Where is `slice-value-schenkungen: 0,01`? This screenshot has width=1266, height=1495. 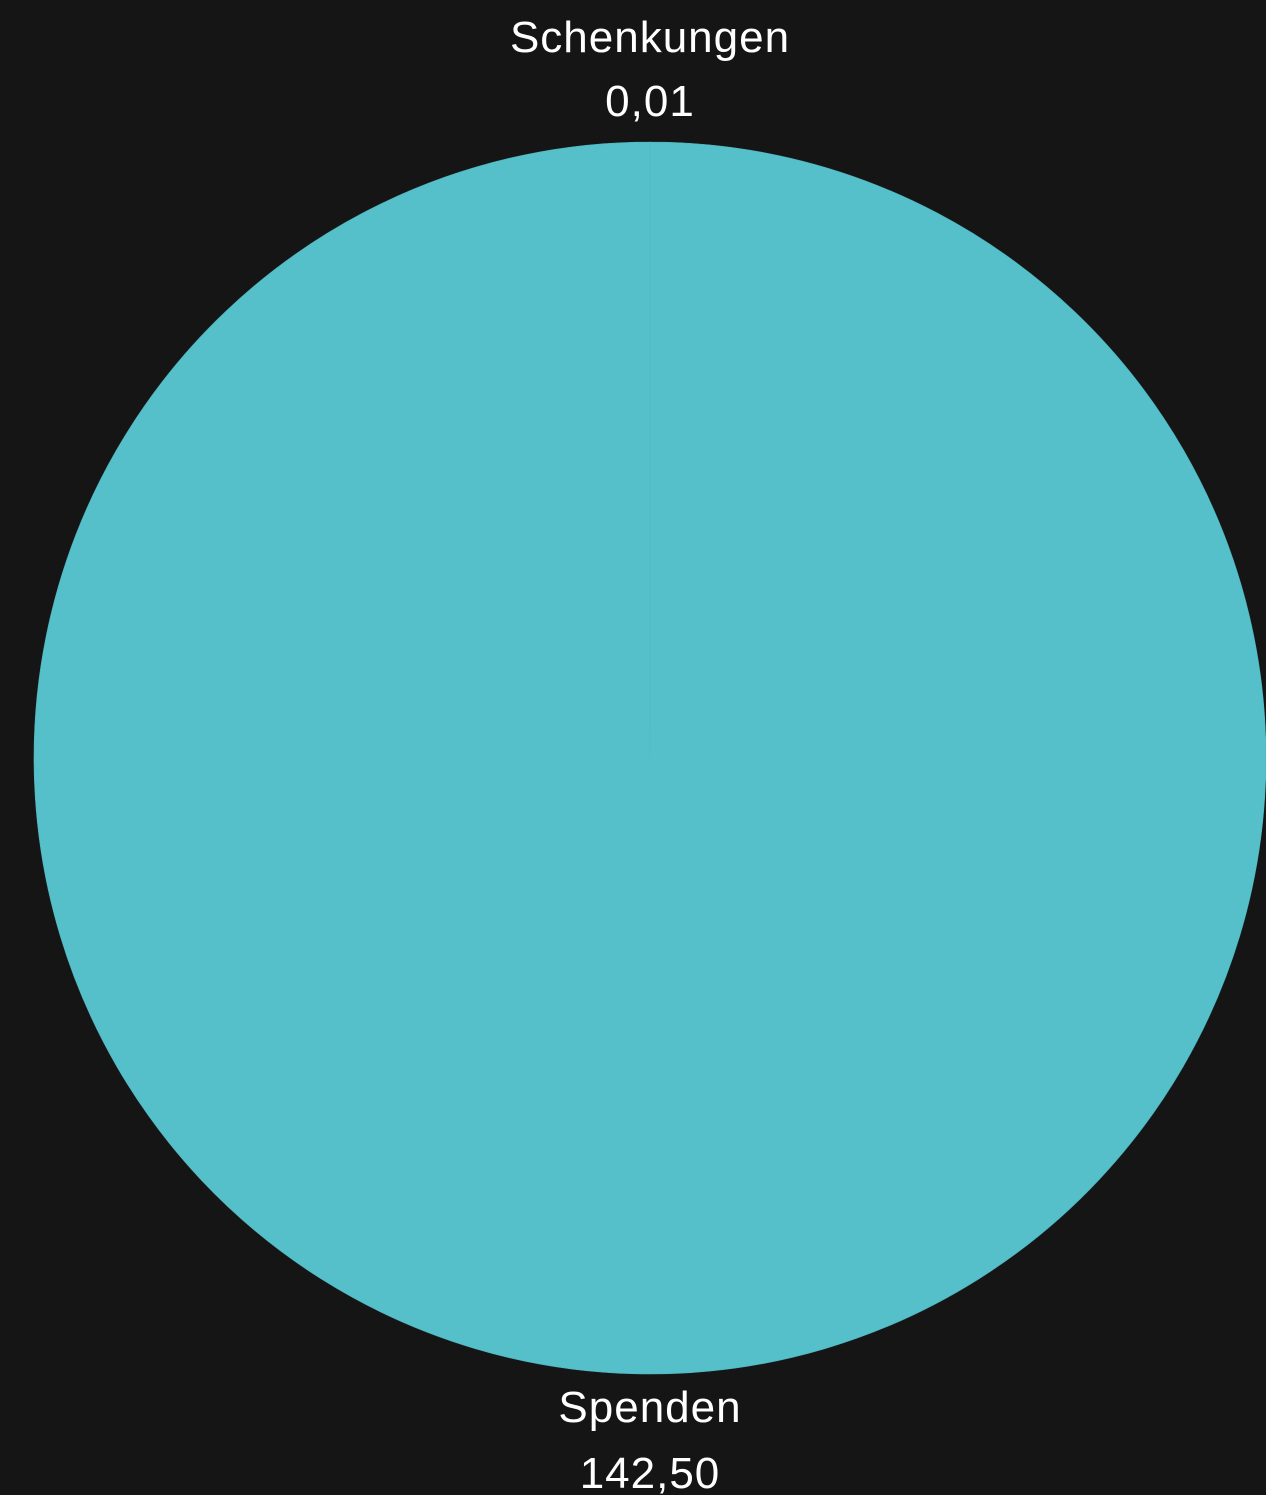
slice-value-schenkungen: 0,01 is located at coordinates (650, 101).